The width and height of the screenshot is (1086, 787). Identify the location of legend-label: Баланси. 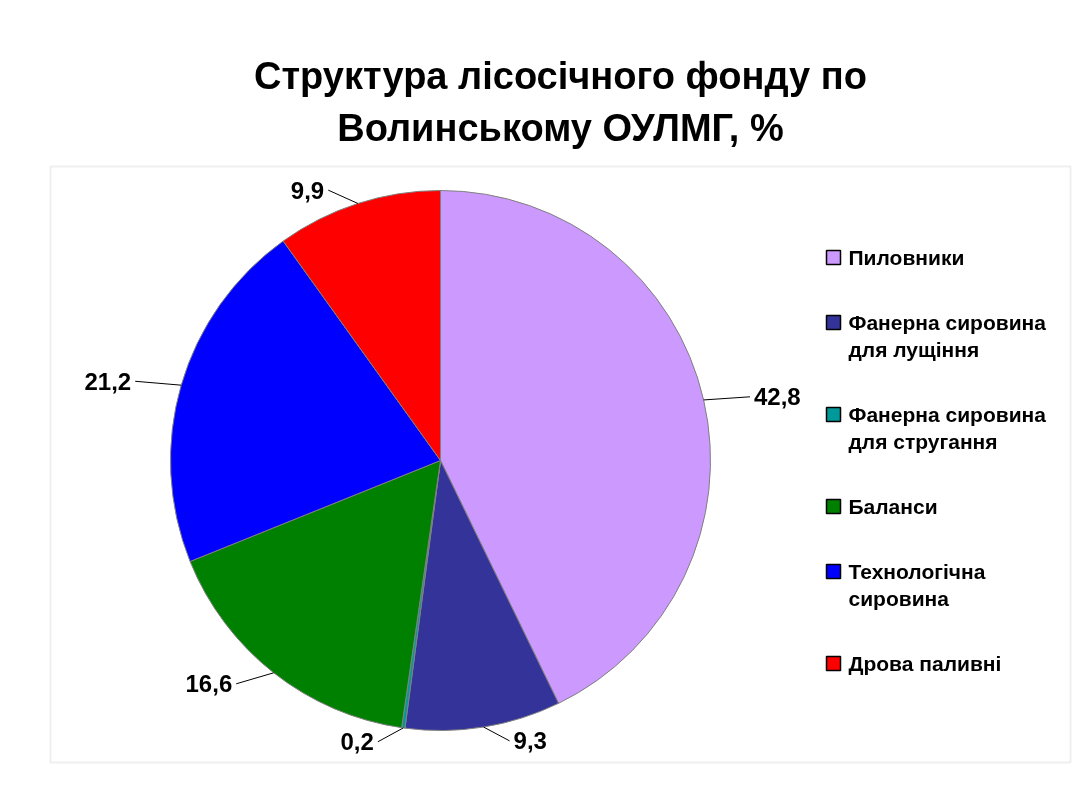
(893, 506).